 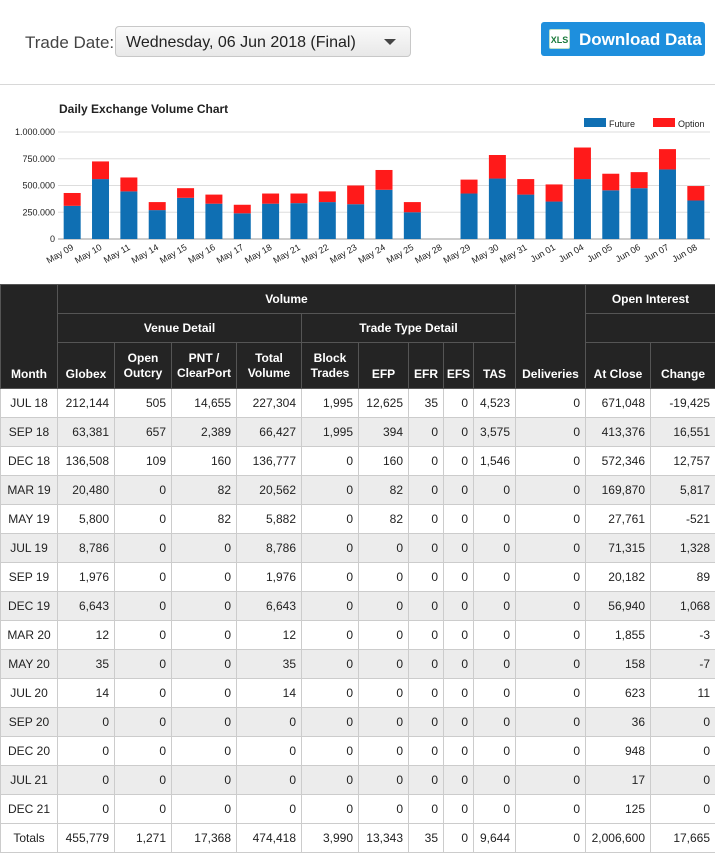 I want to click on table-cell: 35, so click(x=86, y=664).